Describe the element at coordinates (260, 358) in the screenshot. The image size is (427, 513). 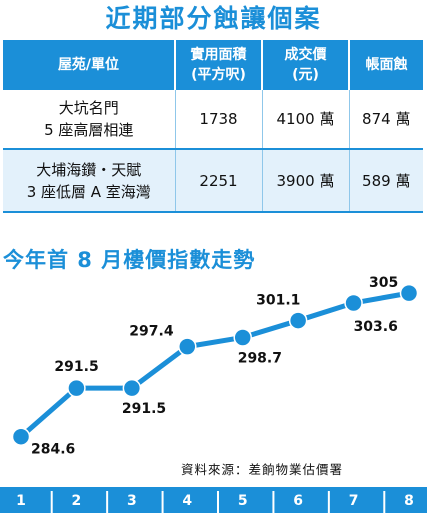
I see `data-label: 298.7` at that location.